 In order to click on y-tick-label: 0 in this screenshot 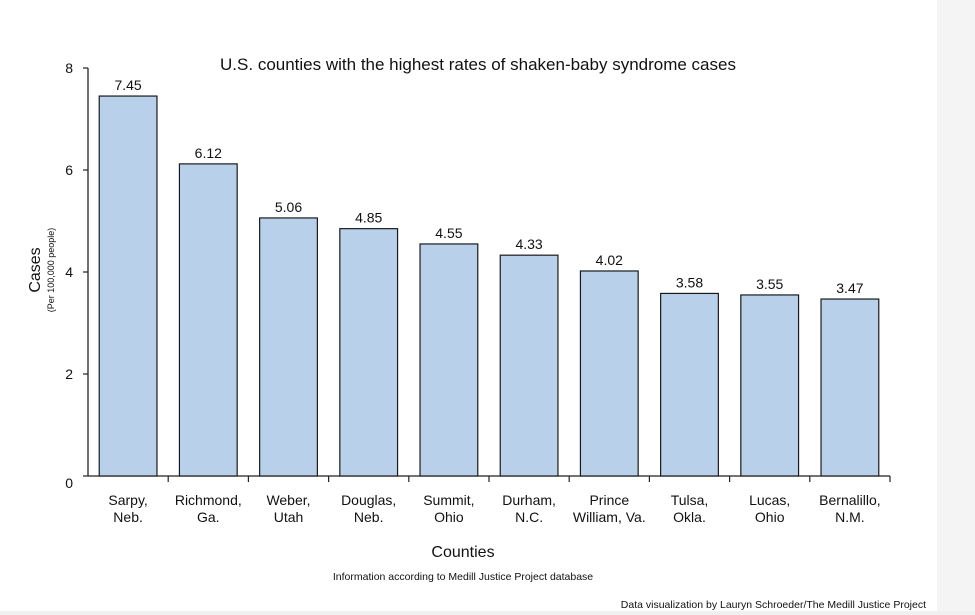, I will do `click(69, 483)`.